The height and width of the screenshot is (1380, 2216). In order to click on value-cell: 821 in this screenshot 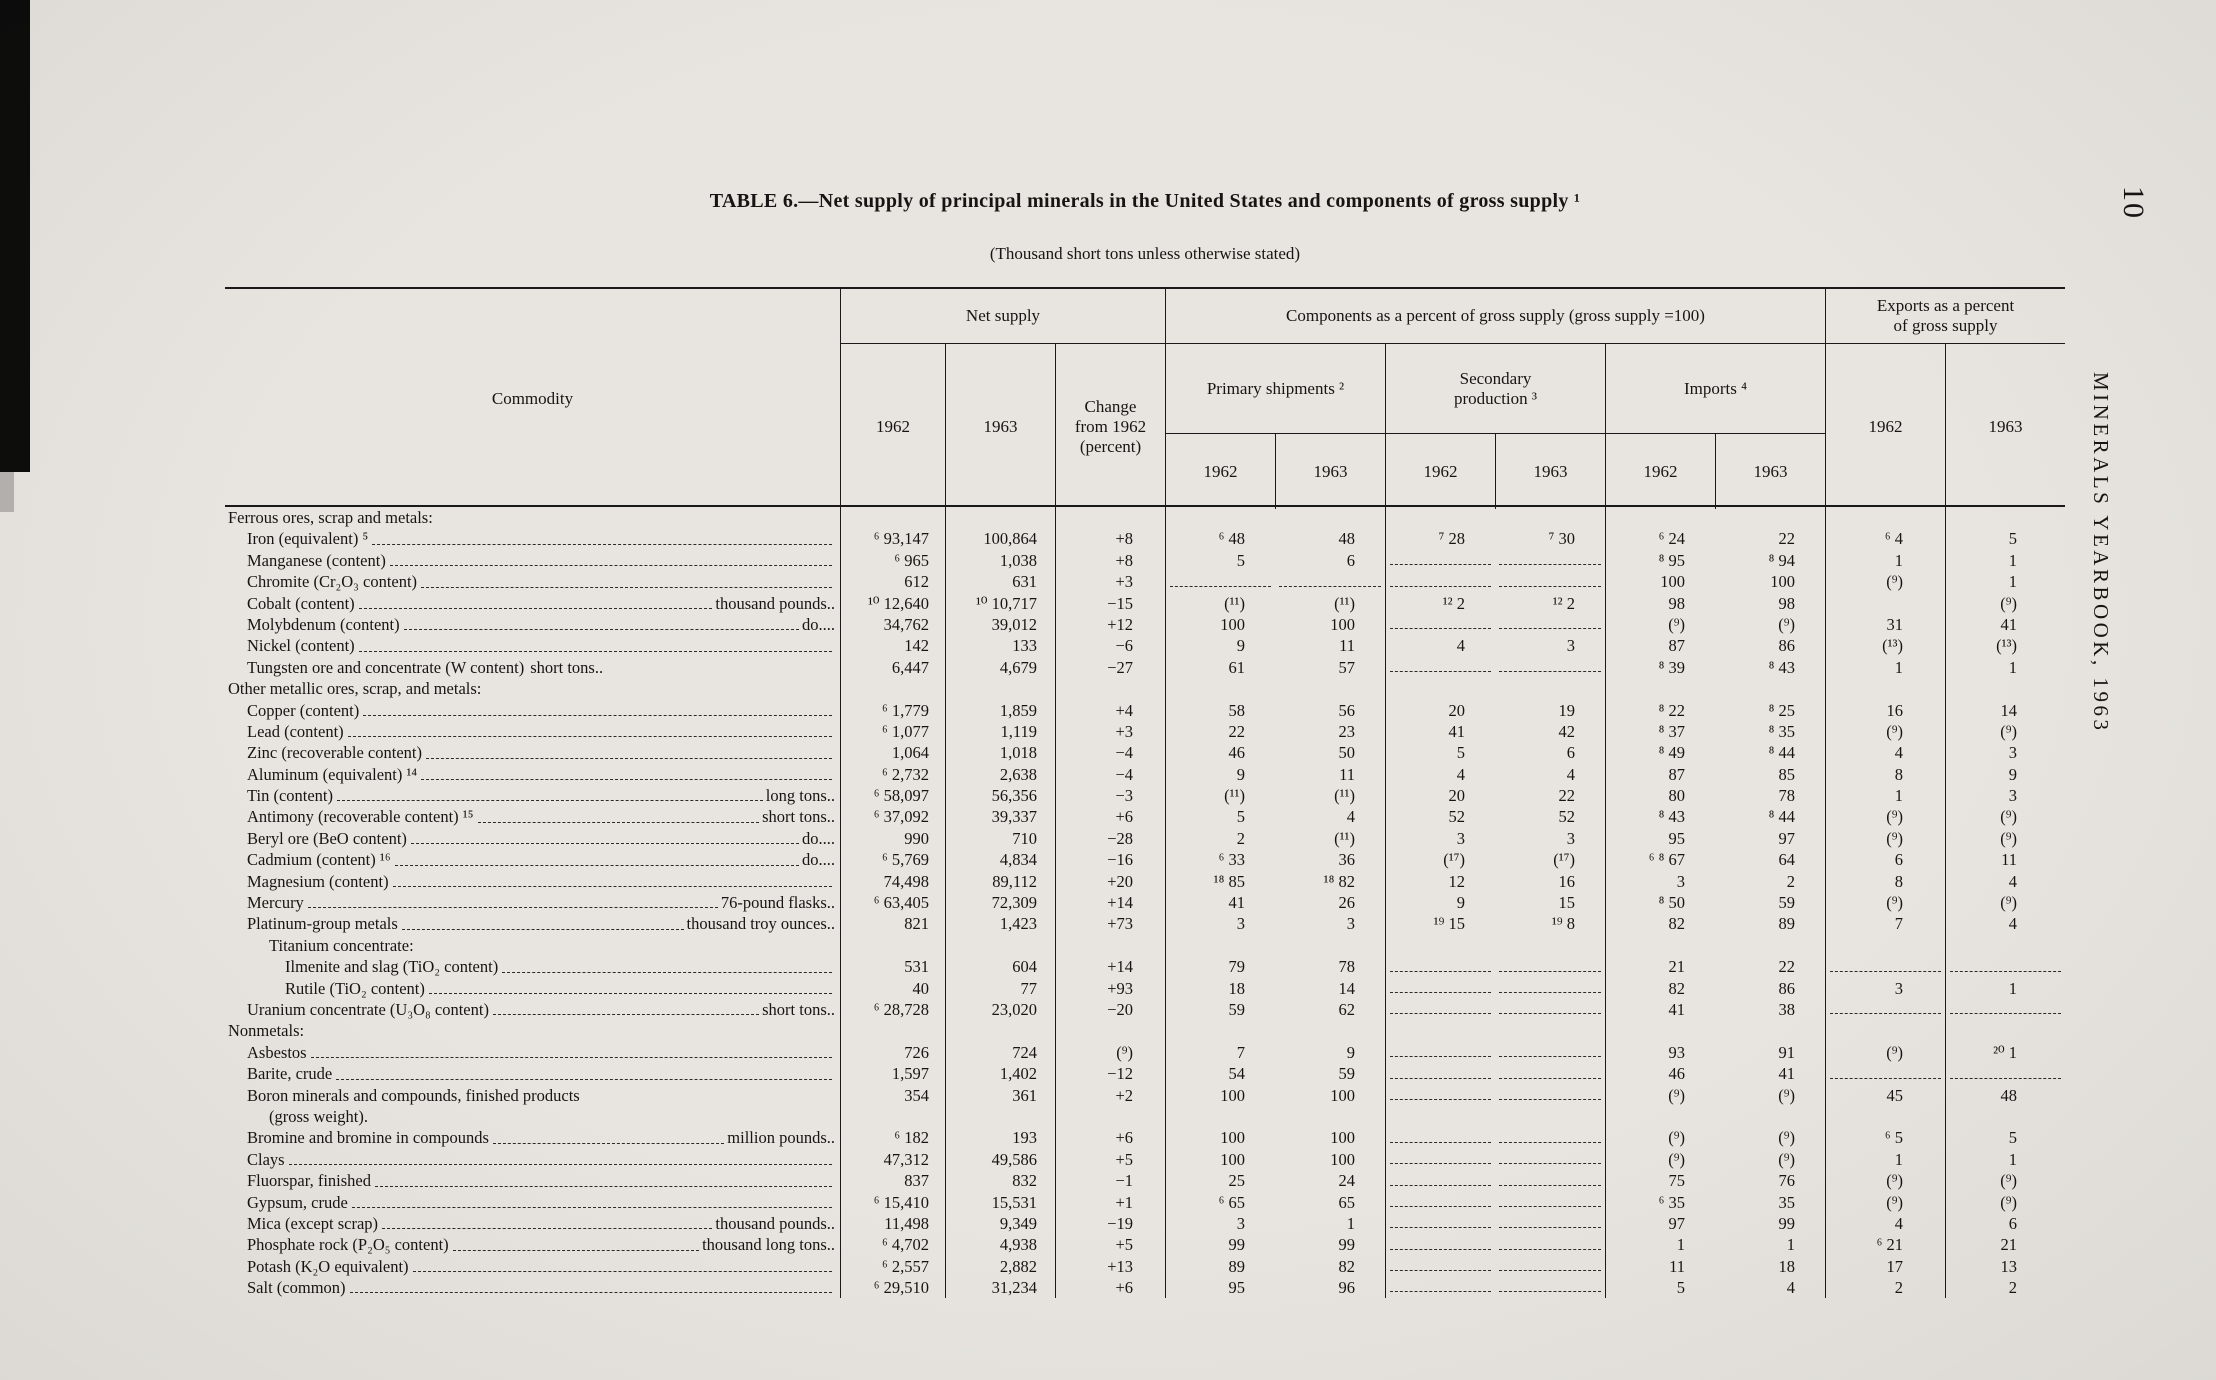, I will do `click(892, 924)`.